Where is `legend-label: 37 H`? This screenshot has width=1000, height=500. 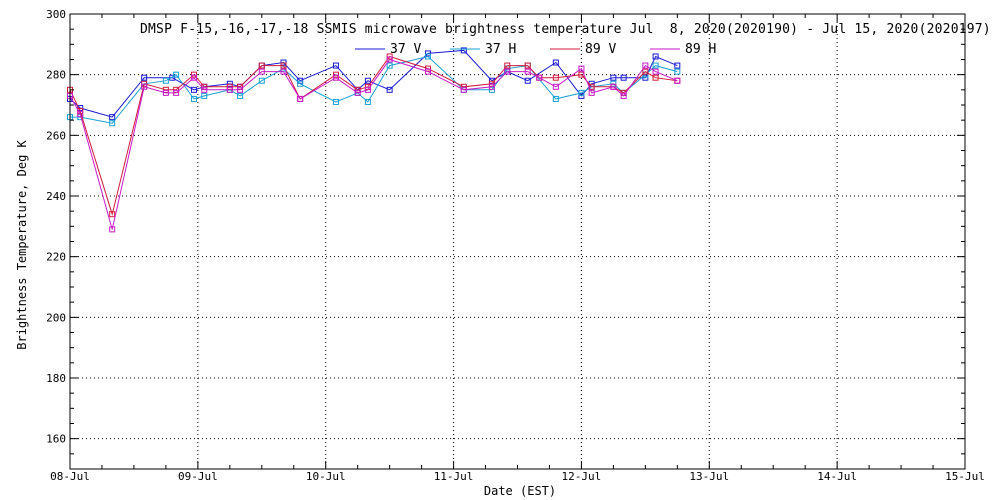
legend-label: 37 H is located at coordinates (500, 49).